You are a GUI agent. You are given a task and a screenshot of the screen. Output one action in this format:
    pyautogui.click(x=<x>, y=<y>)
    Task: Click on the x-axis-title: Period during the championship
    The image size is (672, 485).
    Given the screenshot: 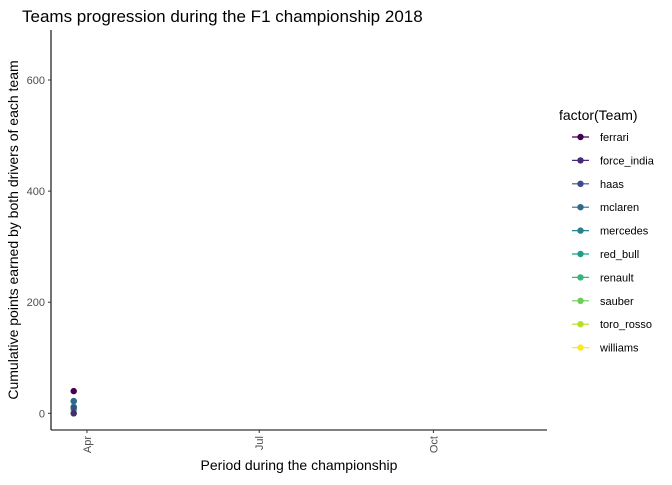 What is the action you would take?
    pyautogui.click(x=299, y=465)
    